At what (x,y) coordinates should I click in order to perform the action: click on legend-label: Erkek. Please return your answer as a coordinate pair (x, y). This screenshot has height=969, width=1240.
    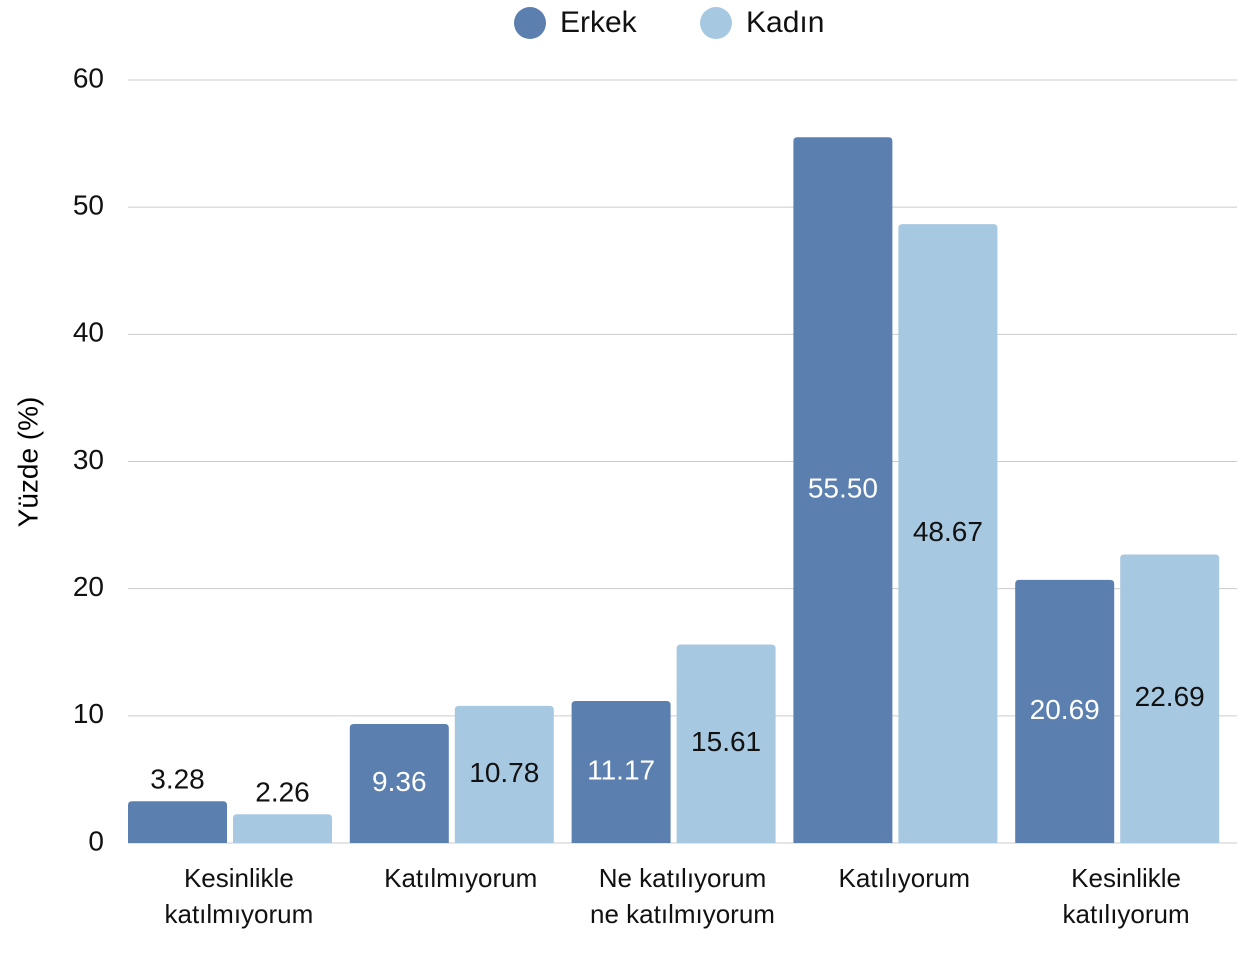
    Looking at the image, I should click on (599, 22).